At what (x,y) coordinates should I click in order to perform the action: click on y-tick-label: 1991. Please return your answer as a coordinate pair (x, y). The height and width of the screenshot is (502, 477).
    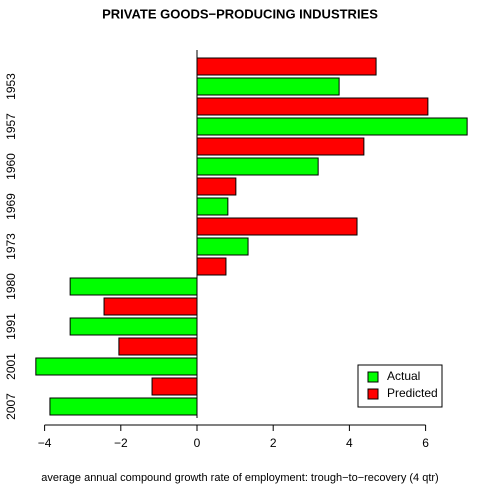
    Looking at the image, I should click on (11, 326).